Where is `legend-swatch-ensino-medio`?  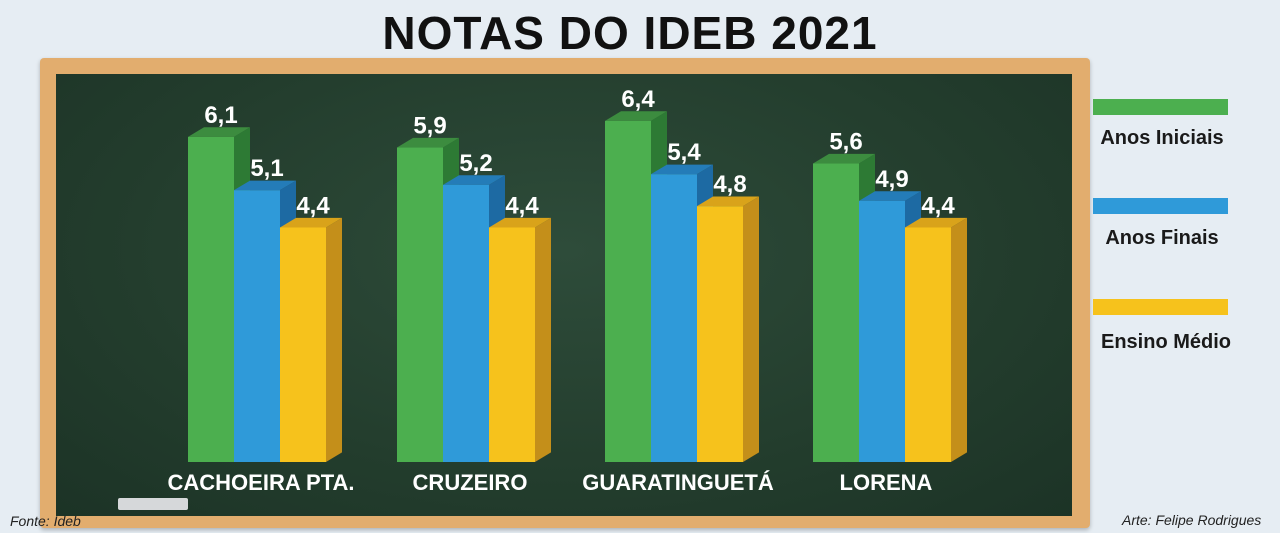 legend-swatch-ensino-medio is located at coordinates (1160, 307).